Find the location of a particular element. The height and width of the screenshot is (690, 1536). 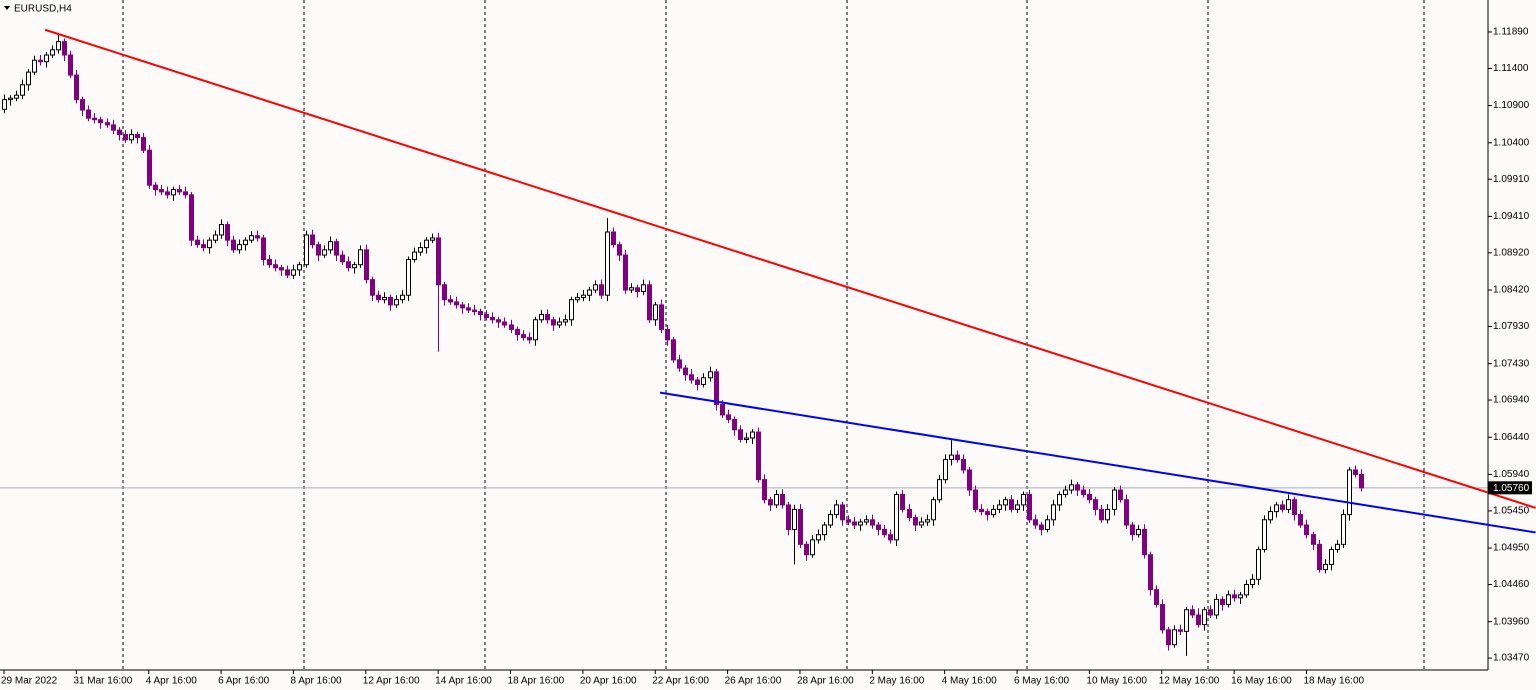

y-tick-label: 1.05450 is located at coordinates (1511, 511).